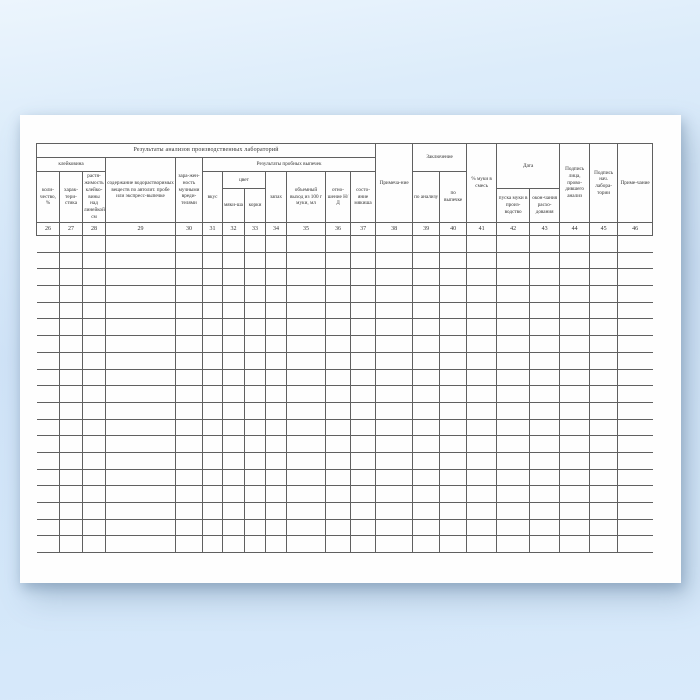 This screenshot has width=700, height=700. I want to click on col-header-33-crust: корки, so click(255, 205).